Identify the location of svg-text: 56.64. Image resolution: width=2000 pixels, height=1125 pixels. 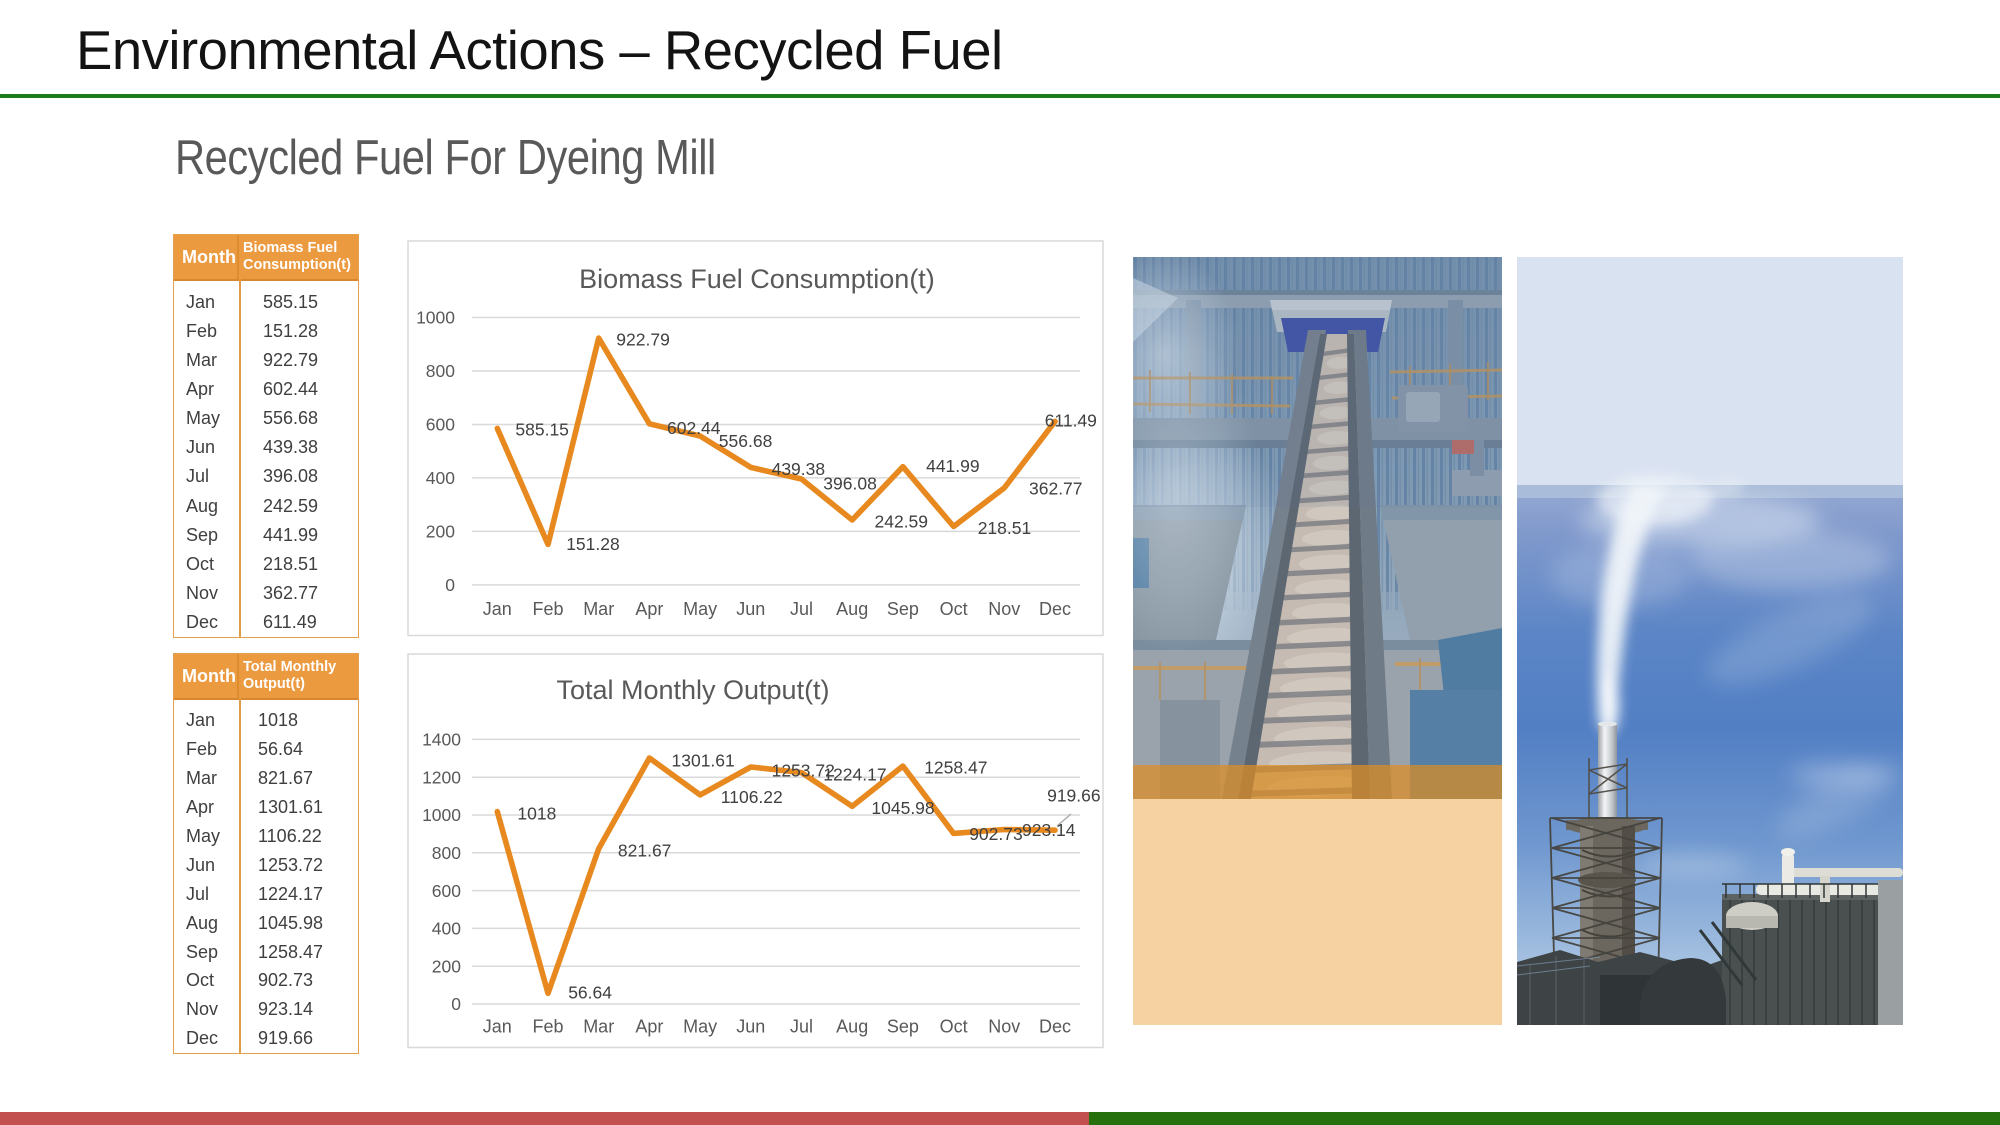
(590, 993).